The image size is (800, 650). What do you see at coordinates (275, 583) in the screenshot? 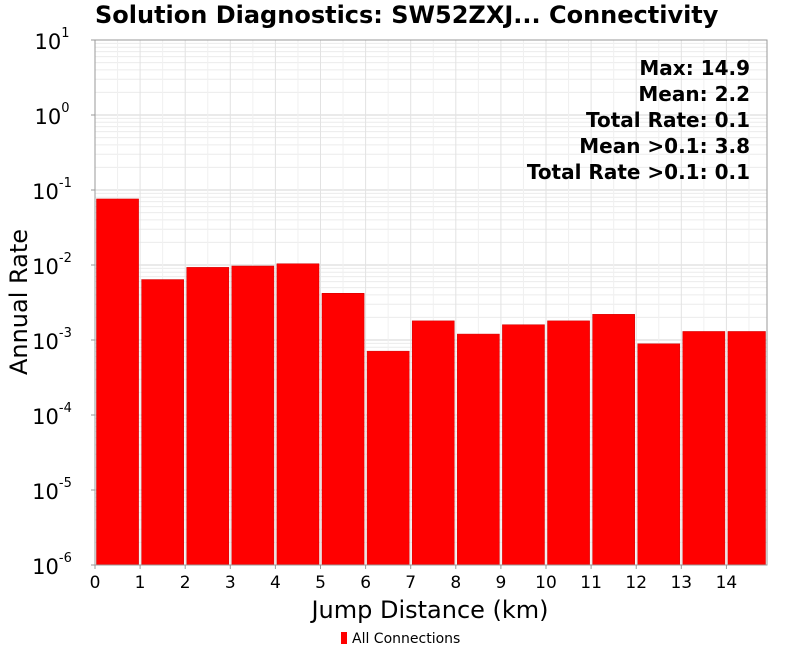
I see `x-tick-label: 4` at bounding box center [275, 583].